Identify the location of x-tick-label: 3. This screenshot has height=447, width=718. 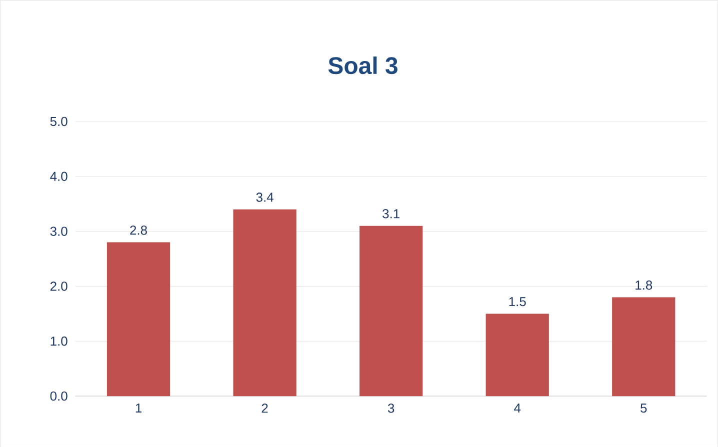
(391, 408).